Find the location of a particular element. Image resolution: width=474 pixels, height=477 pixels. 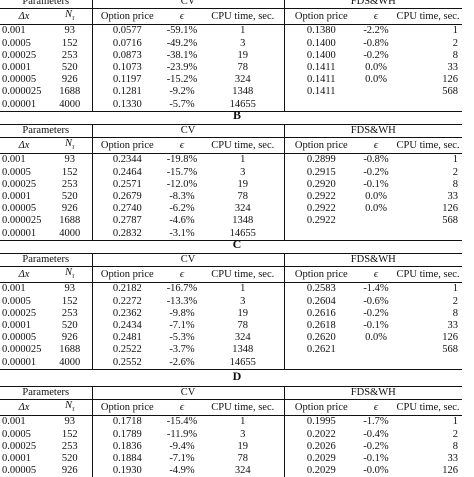

cv-cpu-cell: 14655 is located at coordinates (243, 363).